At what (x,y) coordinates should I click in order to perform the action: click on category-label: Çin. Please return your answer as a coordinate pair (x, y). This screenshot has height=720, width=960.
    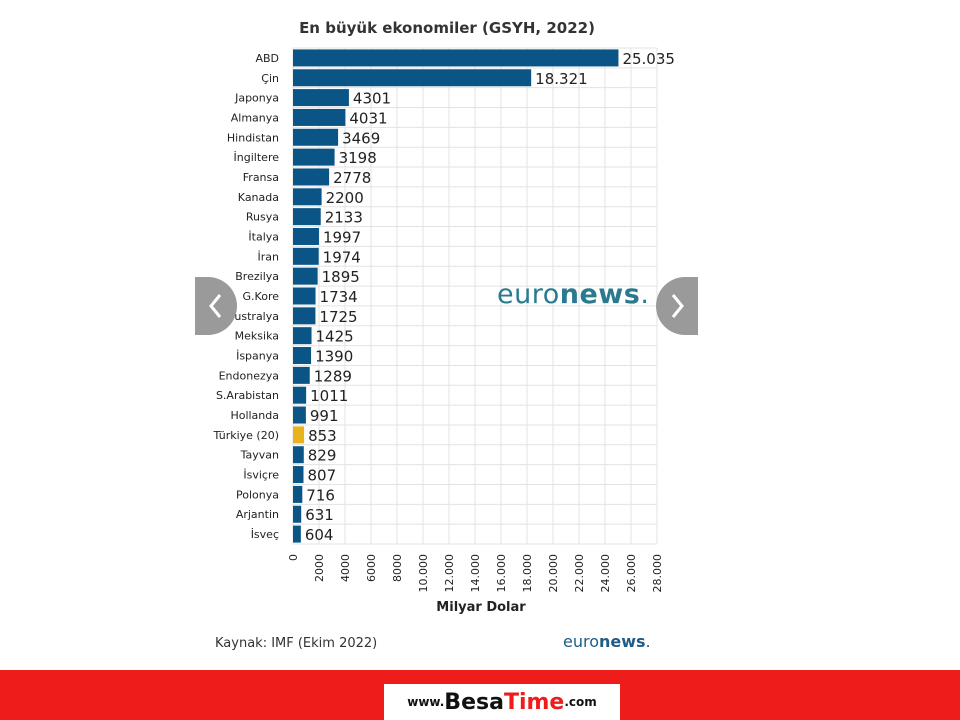
    Looking at the image, I should click on (270, 78).